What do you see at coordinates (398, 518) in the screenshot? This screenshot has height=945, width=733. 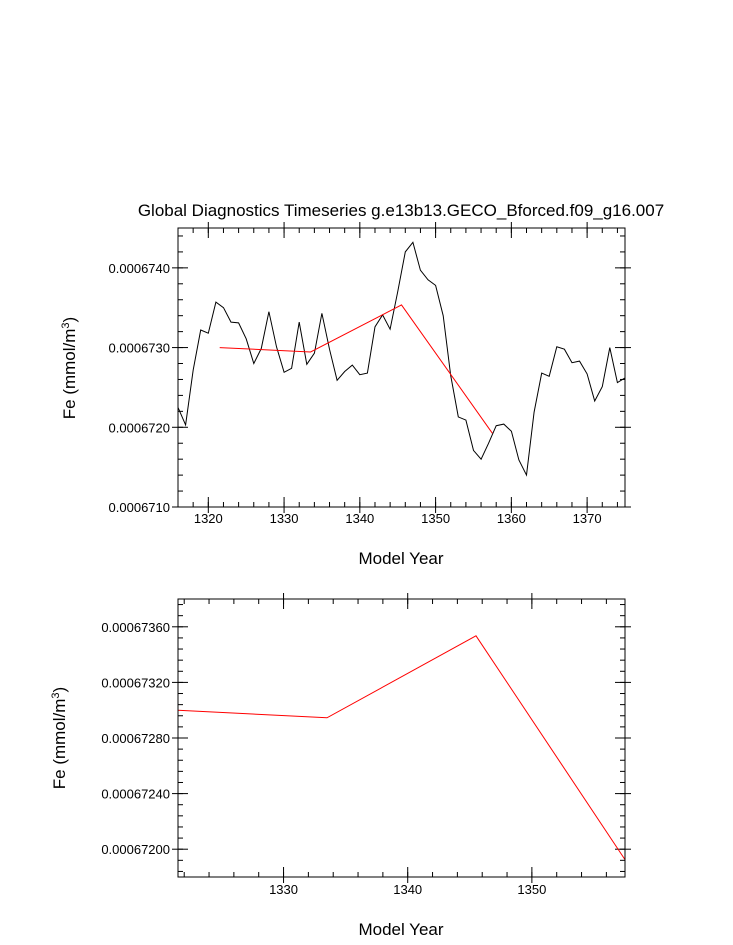 I see `x-tick-labels: 1320 1330 1340 1350 1360 1370` at bounding box center [398, 518].